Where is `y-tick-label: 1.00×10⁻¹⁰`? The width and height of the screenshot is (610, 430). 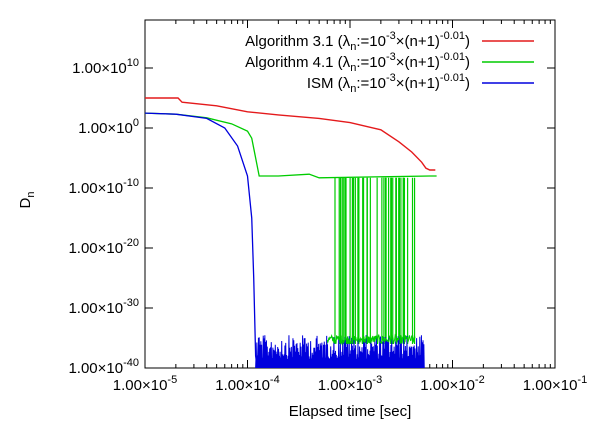
y-tick-label: 1.00×10⁻¹⁰ is located at coordinates (103, 187).